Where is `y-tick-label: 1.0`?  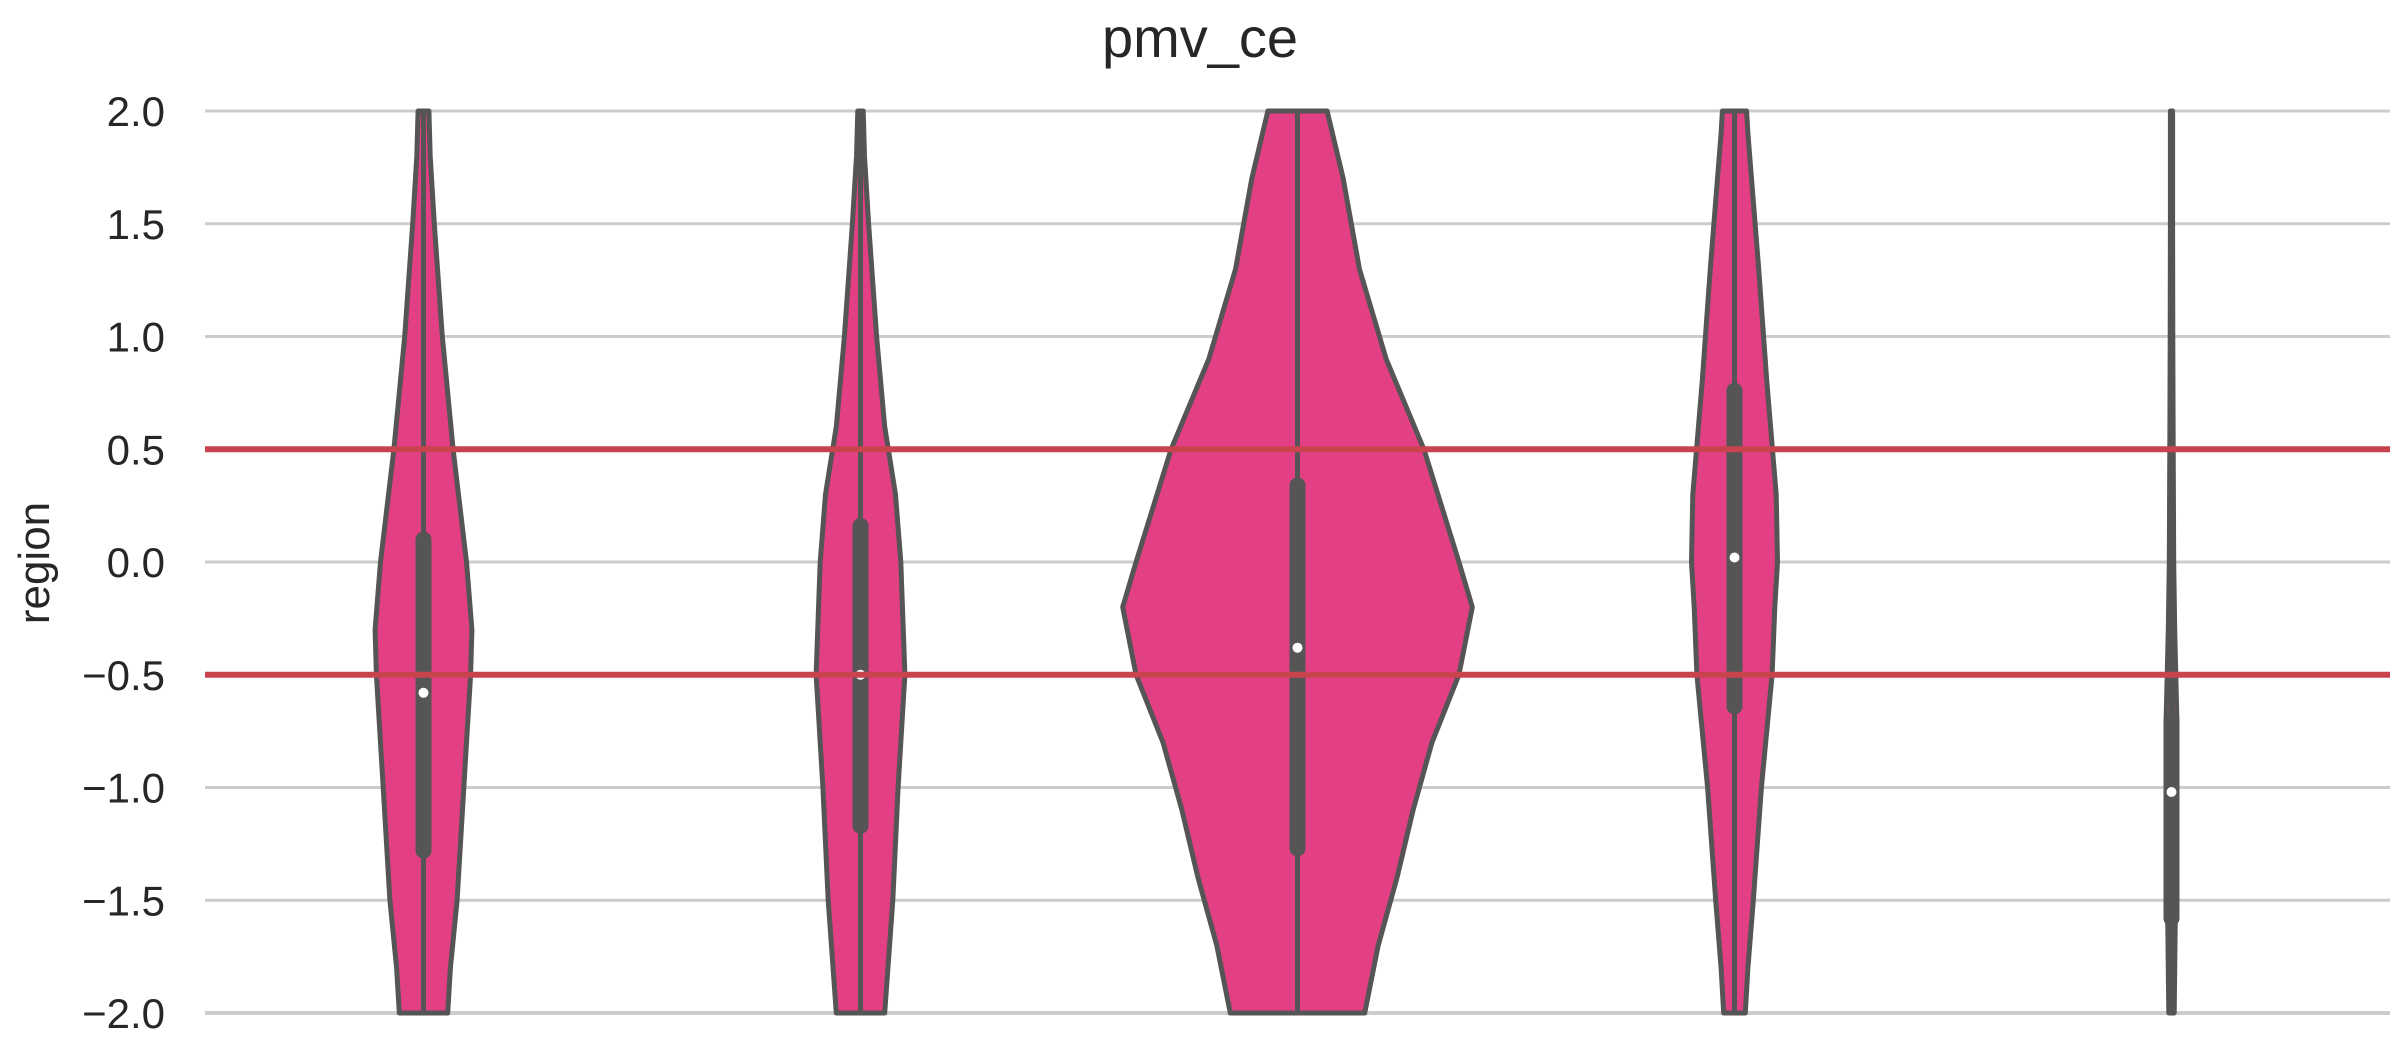 y-tick-label: 1.0 is located at coordinates (136, 337).